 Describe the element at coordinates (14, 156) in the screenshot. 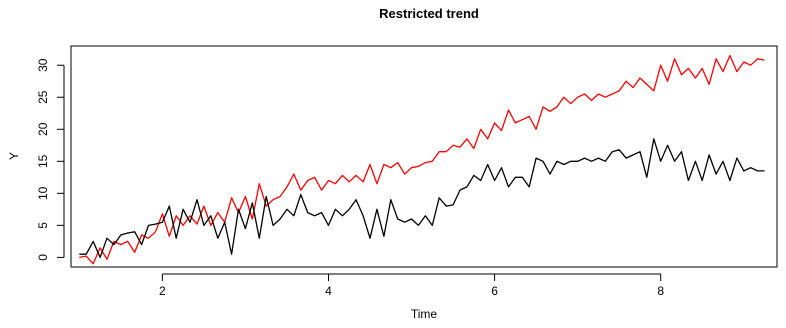

I see `y-axis-label: Y` at that location.